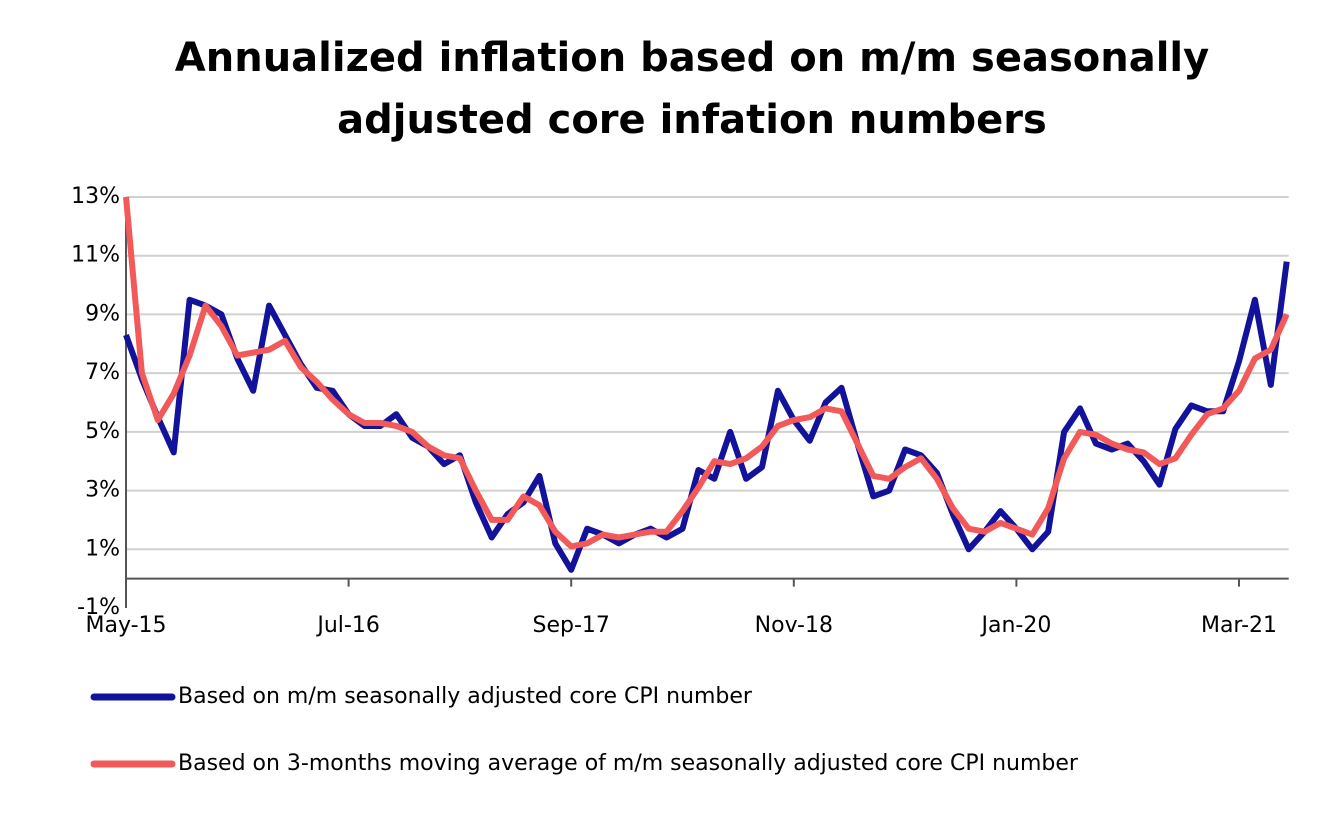 Image resolution: width=1323 pixels, height=819 pixels. I want to click on y-tick-label: 5%, so click(102, 431).